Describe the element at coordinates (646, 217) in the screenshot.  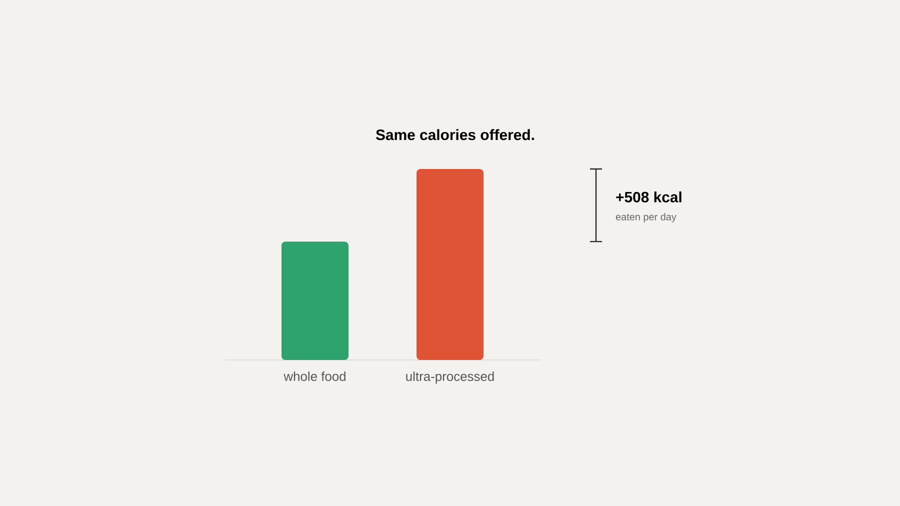
I see `text: eaten per day` at that location.